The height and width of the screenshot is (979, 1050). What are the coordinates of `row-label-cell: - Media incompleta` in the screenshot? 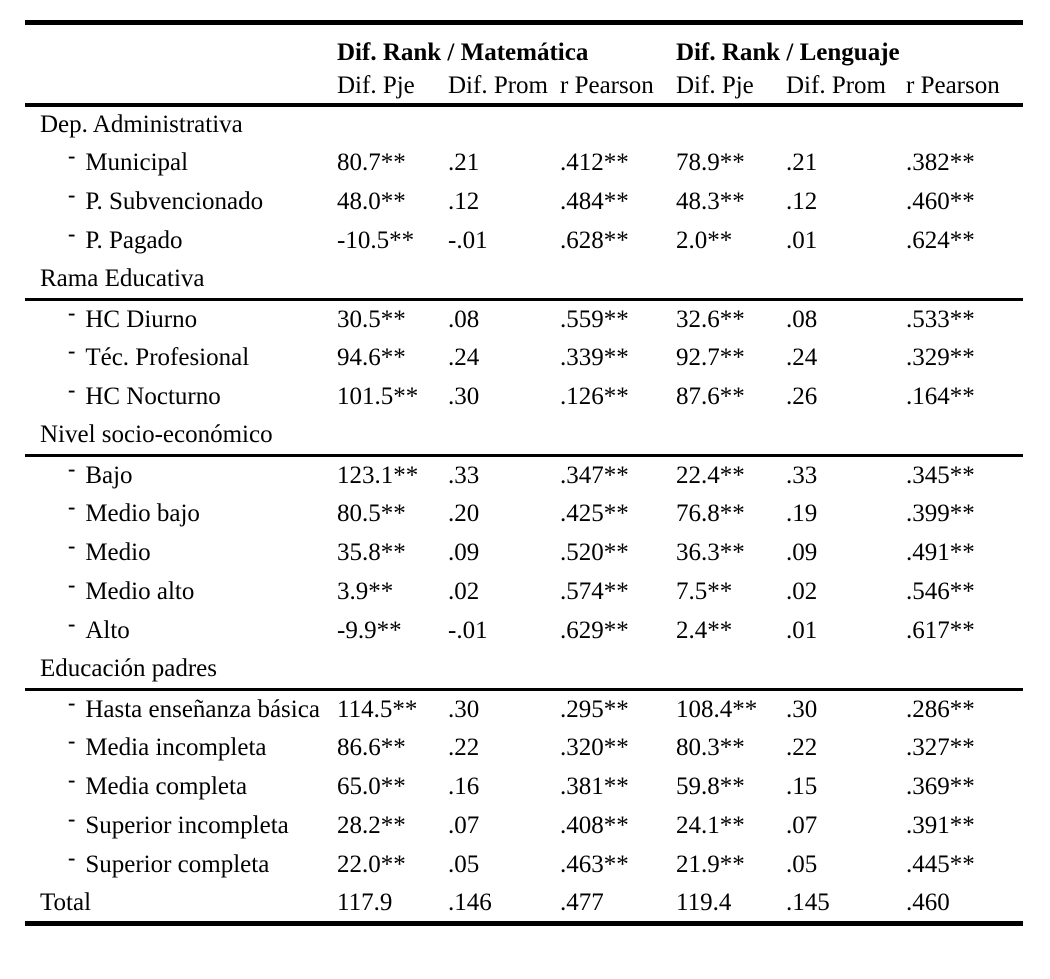 It's located at (181, 748).